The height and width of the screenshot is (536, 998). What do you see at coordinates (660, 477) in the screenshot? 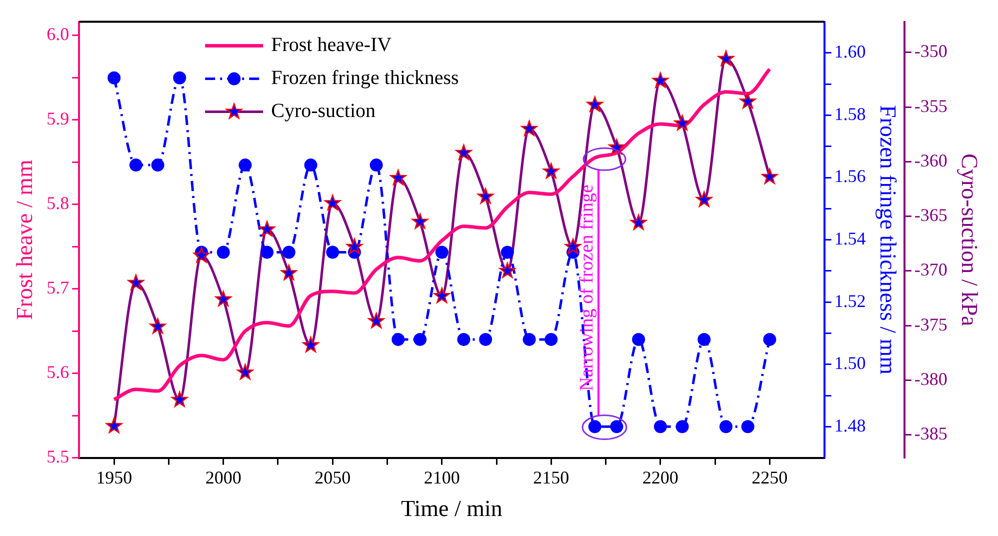
I see `x-tick-label: 2200` at bounding box center [660, 477].